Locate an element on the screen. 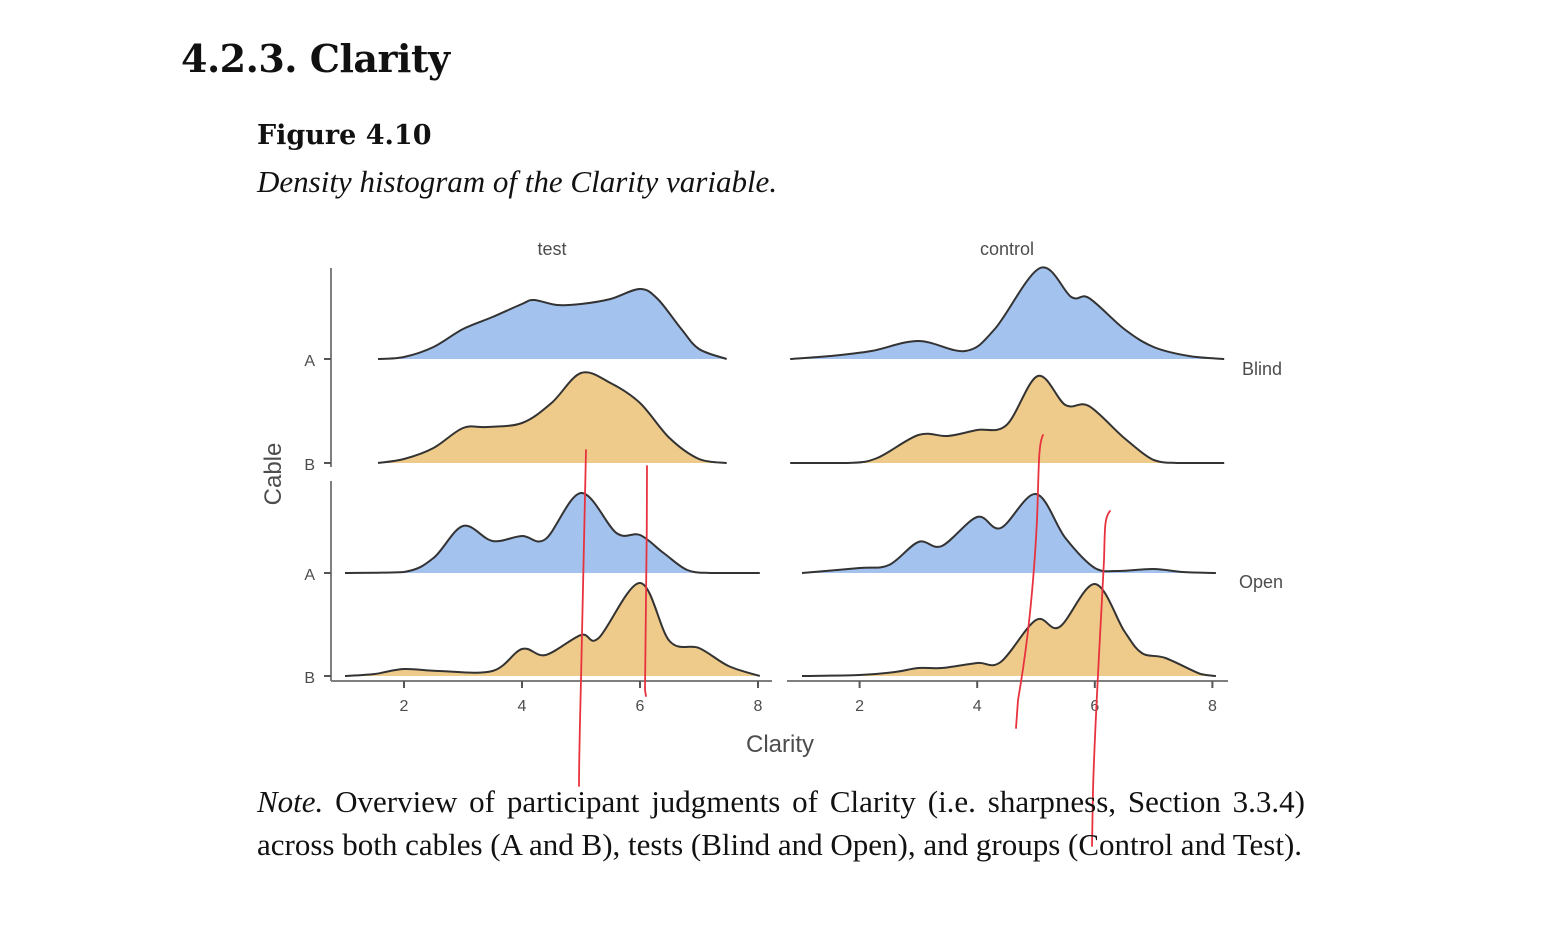 The height and width of the screenshot is (935, 1568). facet-label-open: Open is located at coordinates (1261, 582).